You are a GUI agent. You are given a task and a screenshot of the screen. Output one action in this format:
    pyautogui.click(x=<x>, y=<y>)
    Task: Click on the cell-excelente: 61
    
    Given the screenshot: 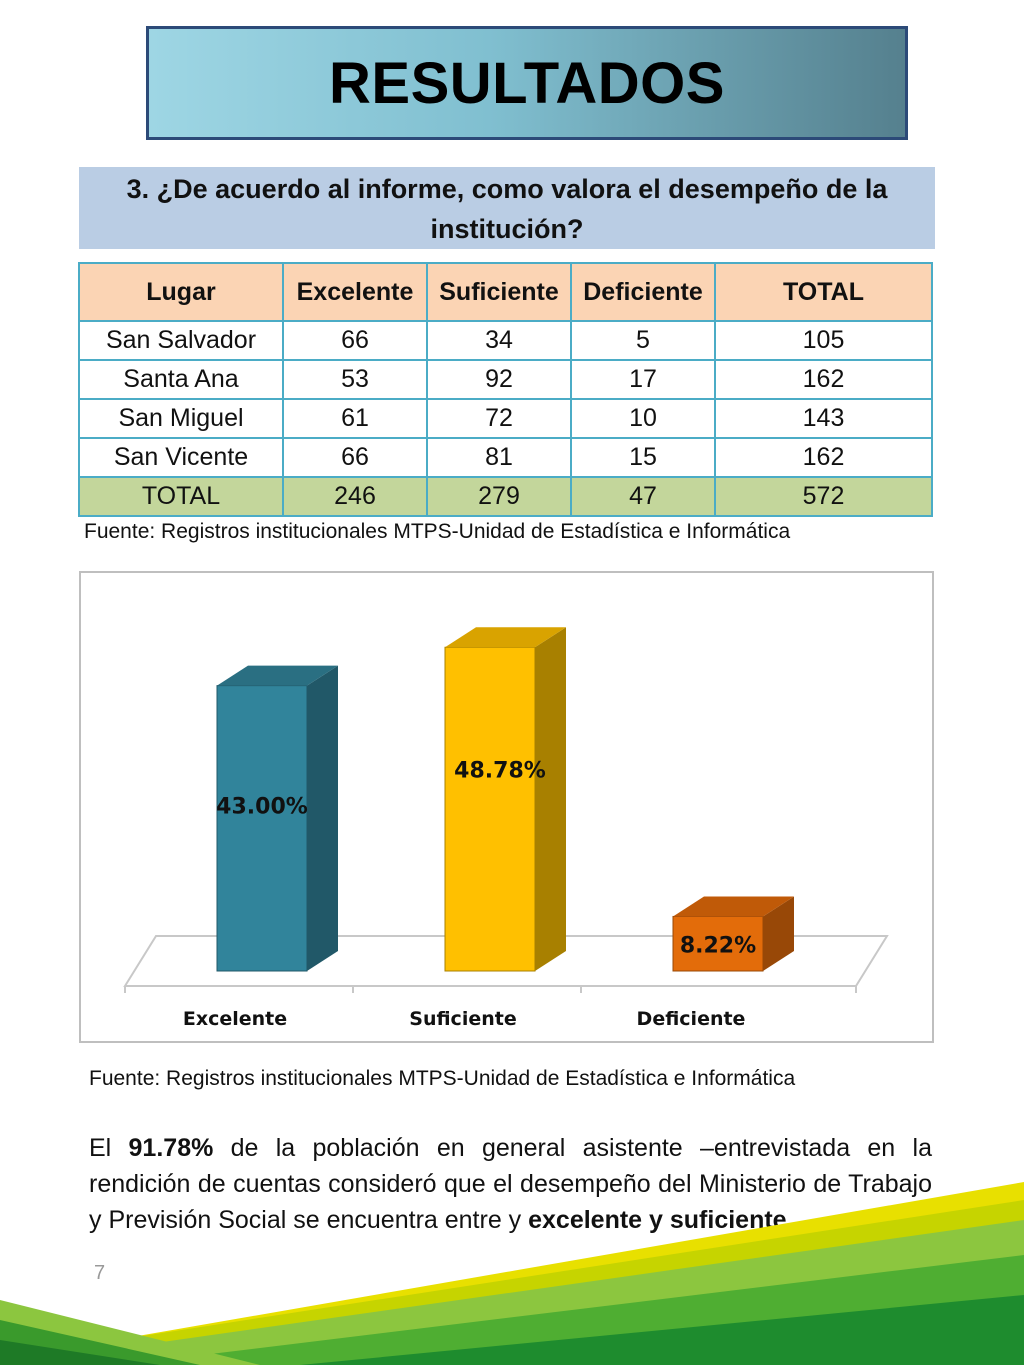 What is the action you would take?
    pyautogui.click(x=355, y=418)
    